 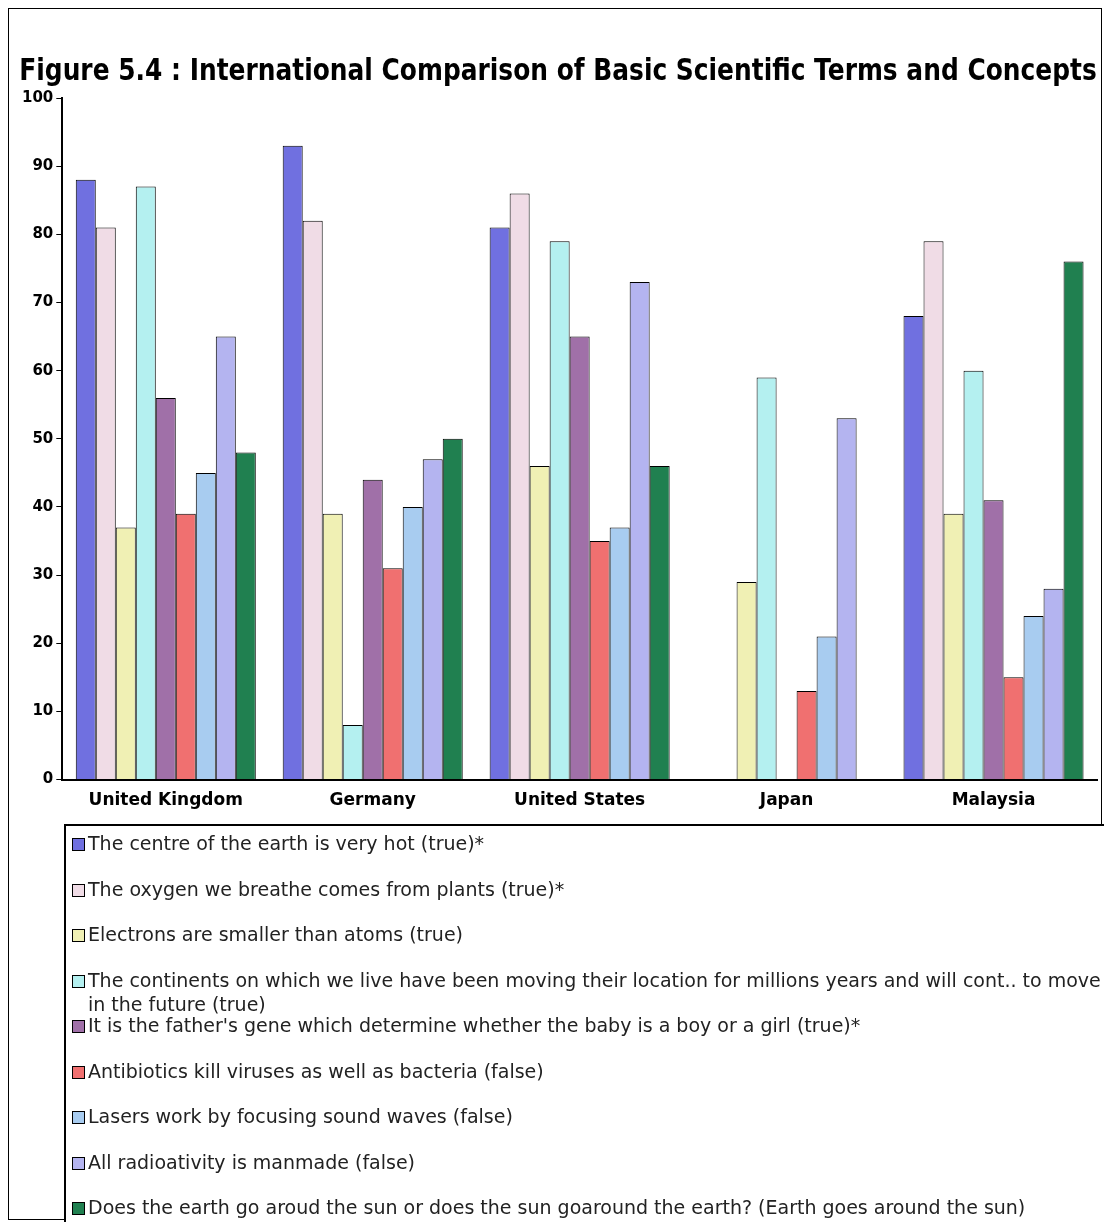 What do you see at coordinates (43, 574) in the screenshot?
I see `y-tick-label: 30` at bounding box center [43, 574].